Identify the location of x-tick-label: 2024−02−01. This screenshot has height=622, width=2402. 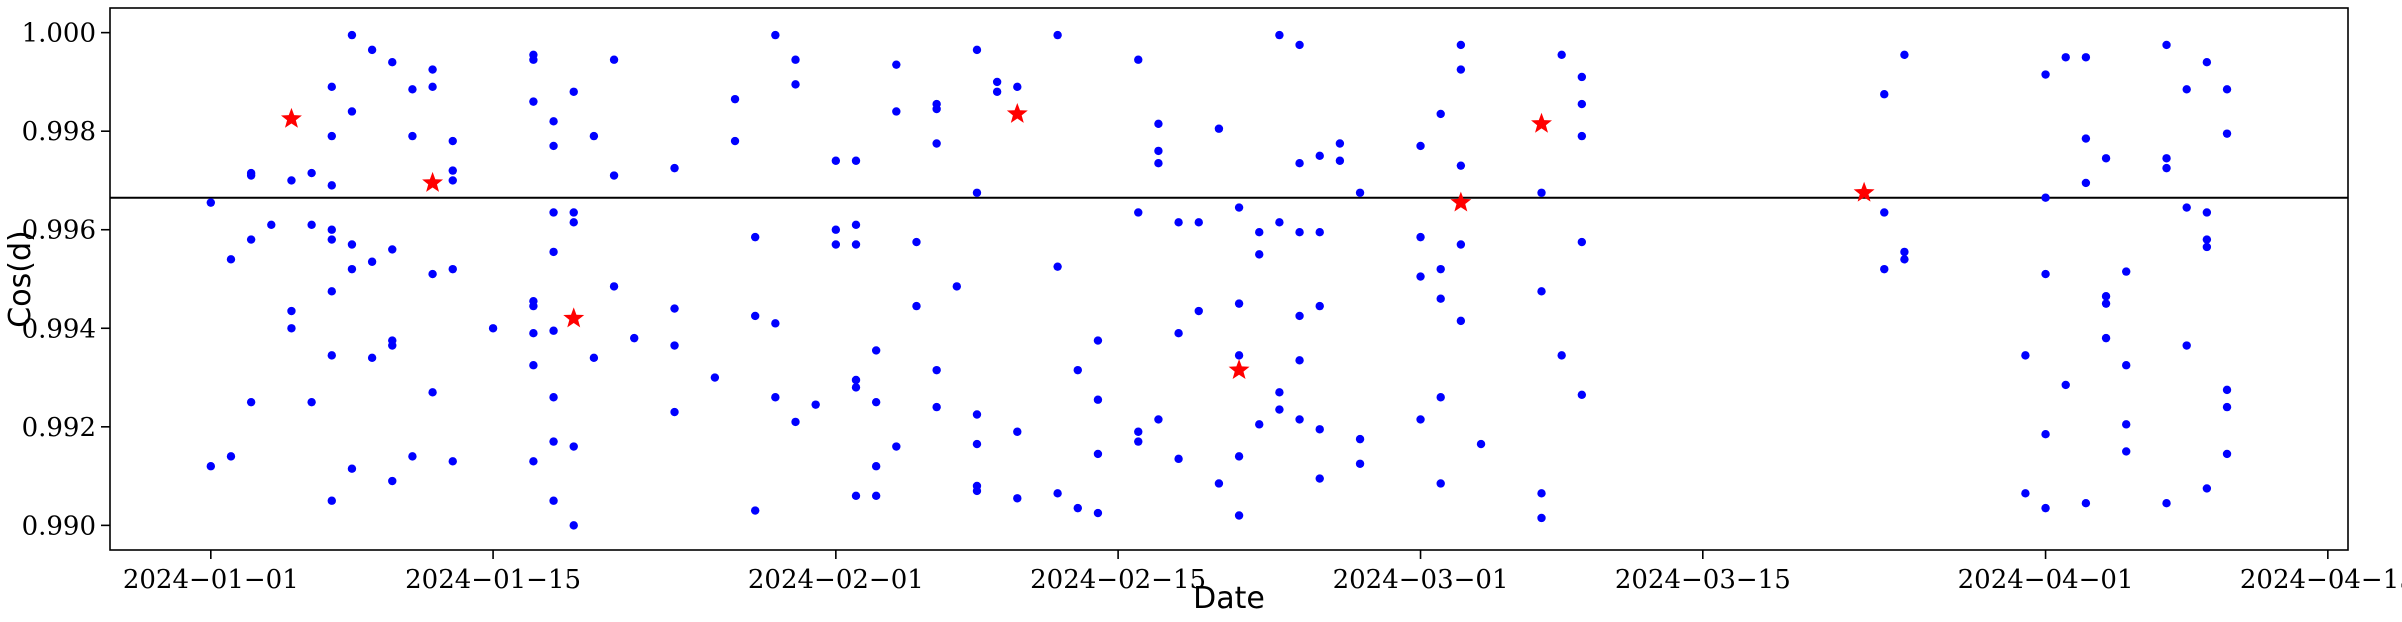
(836, 580).